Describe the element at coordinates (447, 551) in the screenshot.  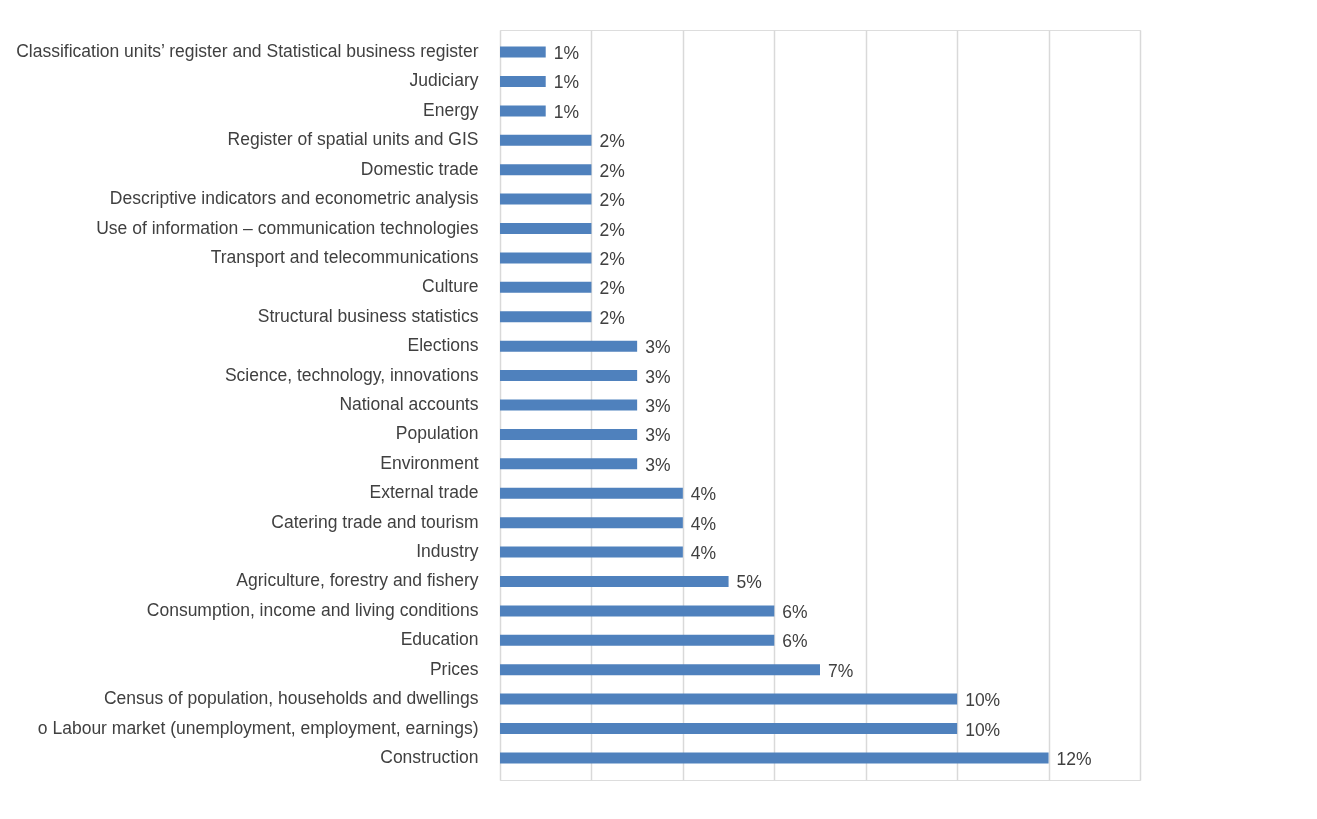
I see `y-tick-label: Industry` at that location.